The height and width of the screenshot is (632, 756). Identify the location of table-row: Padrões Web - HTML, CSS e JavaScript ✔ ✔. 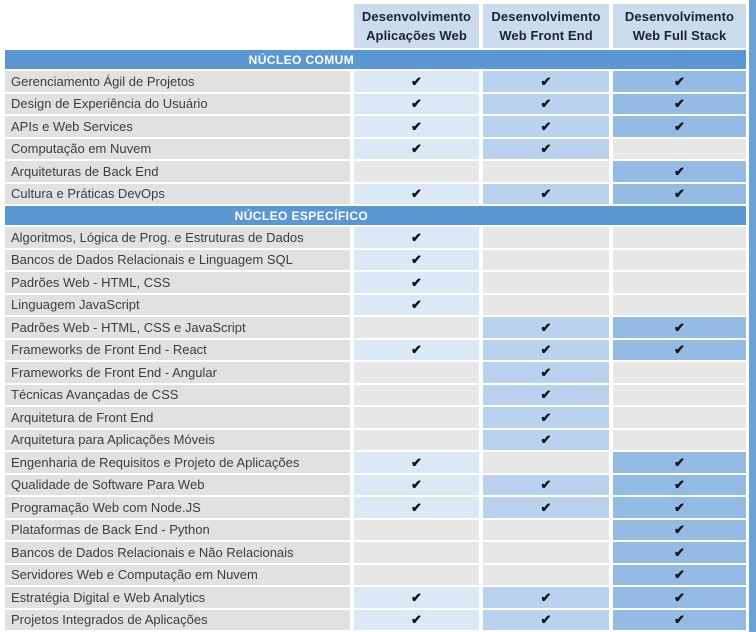
(375, 327).